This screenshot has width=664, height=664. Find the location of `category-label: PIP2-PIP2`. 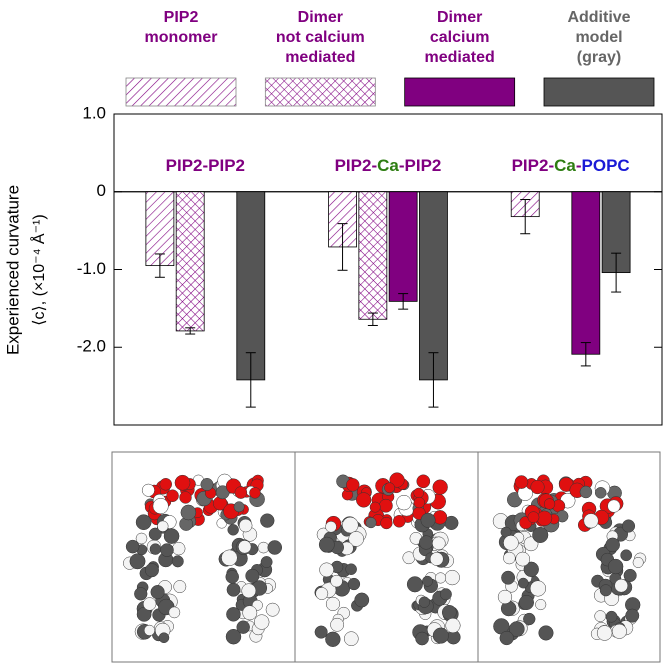

category-label: PIP2-PIP2 is located at coordinates (205, 165).